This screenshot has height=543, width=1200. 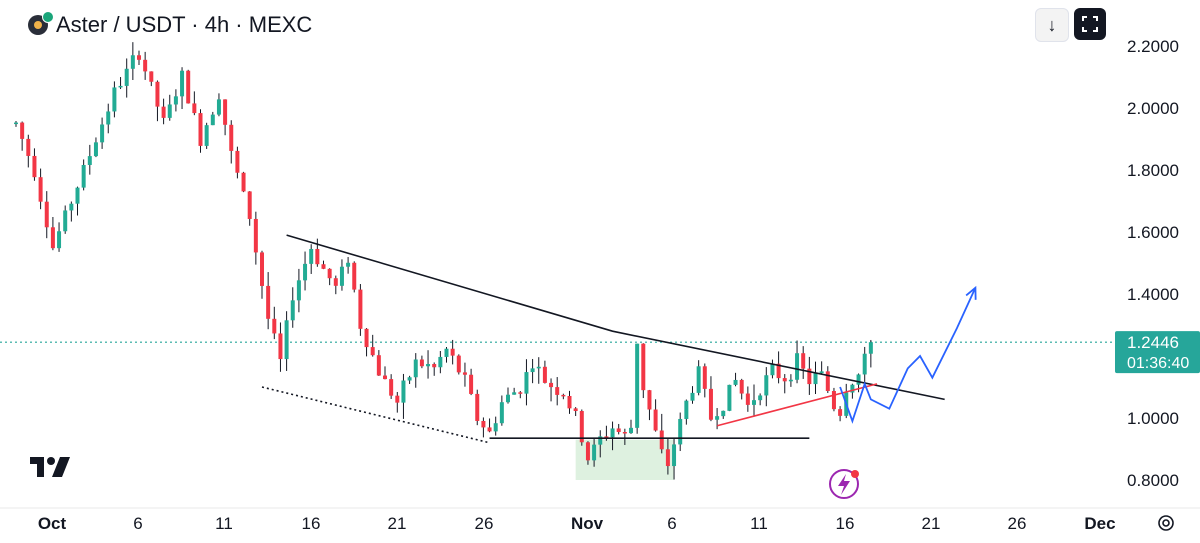 What do you see at coordinates (797, 405) in the screenshot?
I see `rising-red-trendline` at bounding box center [797, 405].